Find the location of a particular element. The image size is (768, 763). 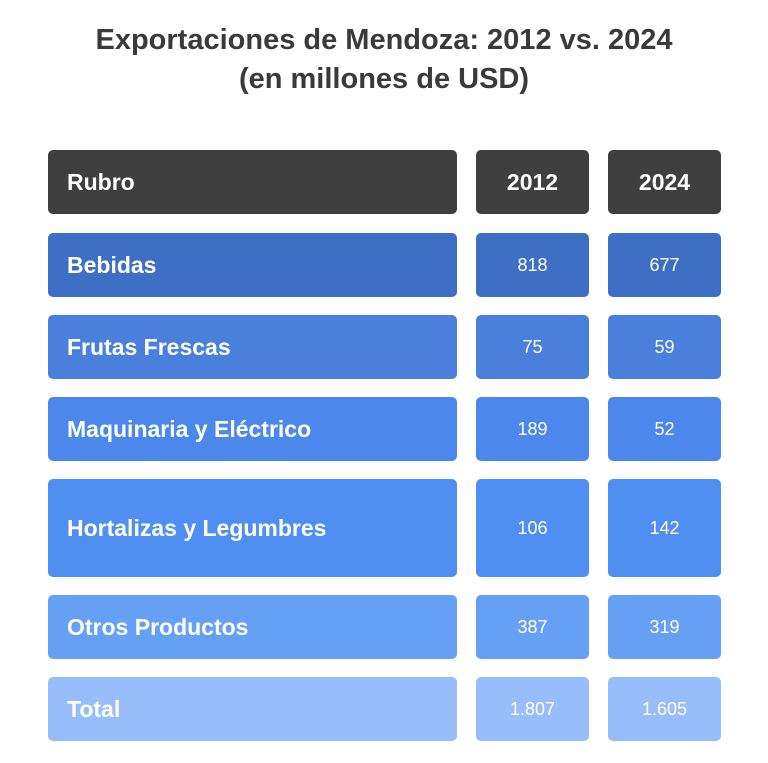

row-label: Maquinaria y Eléctrico is located at coordinates (252, 429).